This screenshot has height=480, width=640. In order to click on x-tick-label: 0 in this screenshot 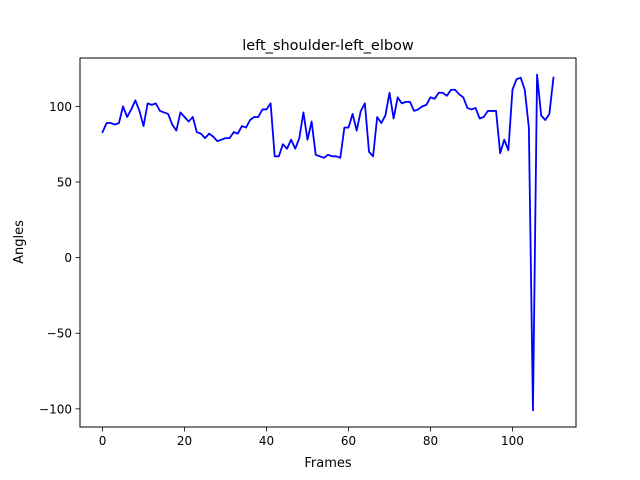, I will do `click(103, 441)`.